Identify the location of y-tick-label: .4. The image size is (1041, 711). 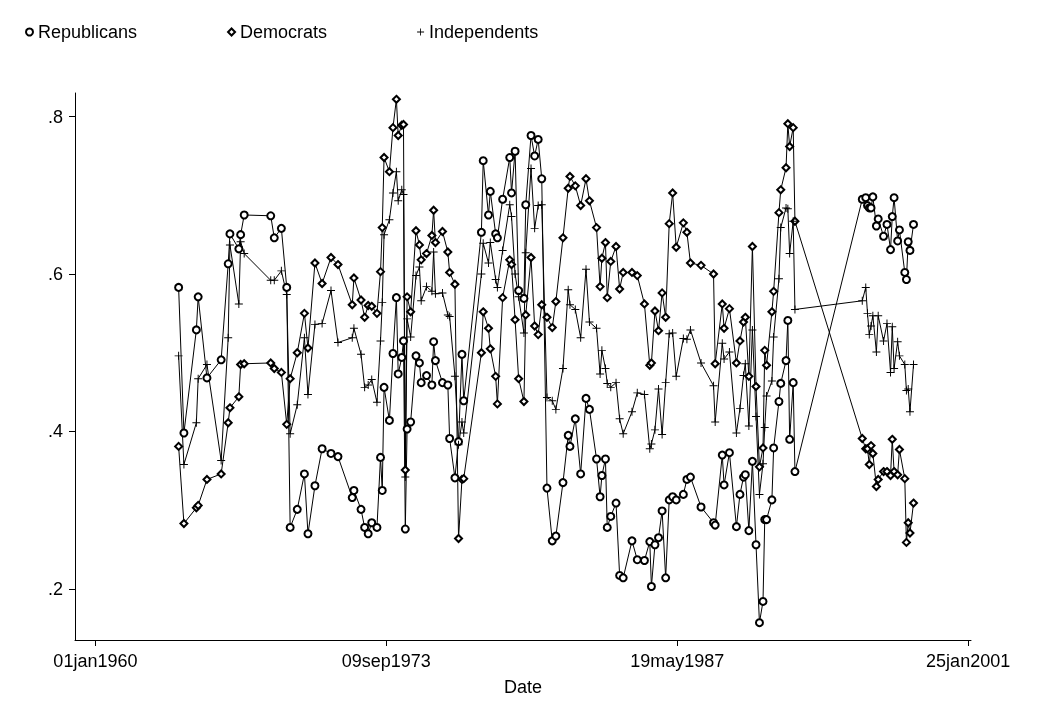
(55, 431).